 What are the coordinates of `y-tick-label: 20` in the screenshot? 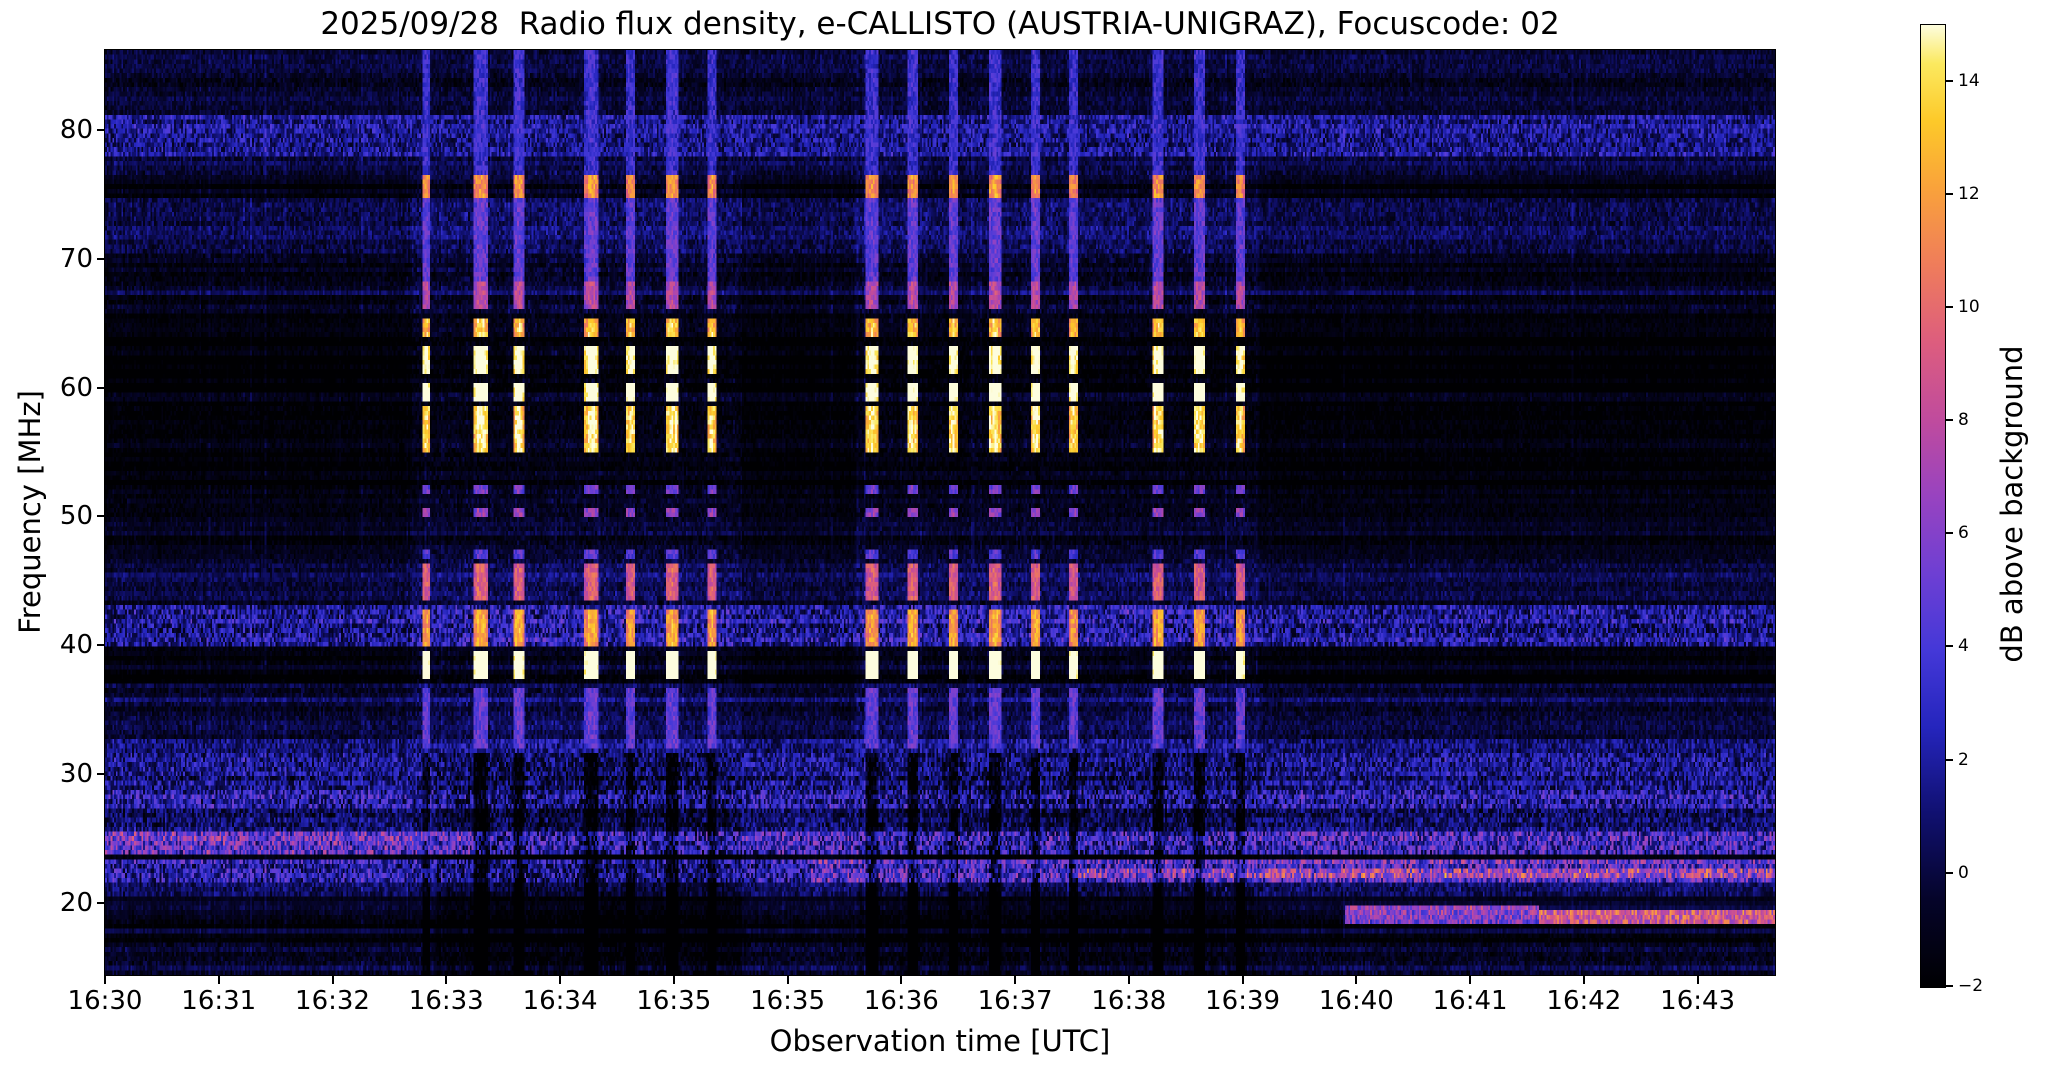 It's located at (76, 902).